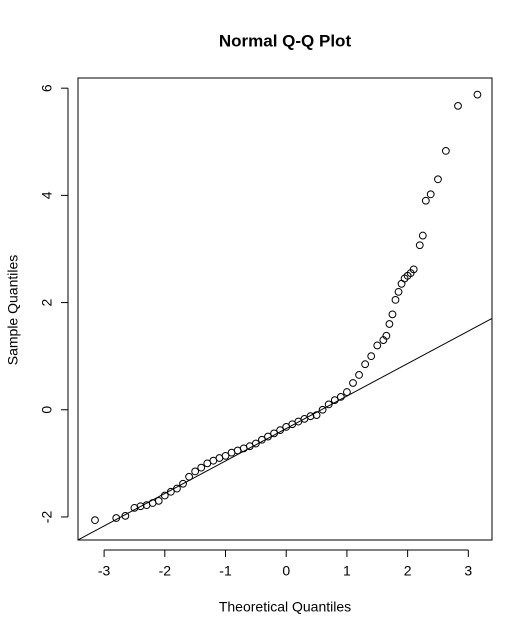 The width and height of the screenshot is (532, 638). I want to click on y-axis-label: Sample Quantiles, so click(13, 310).